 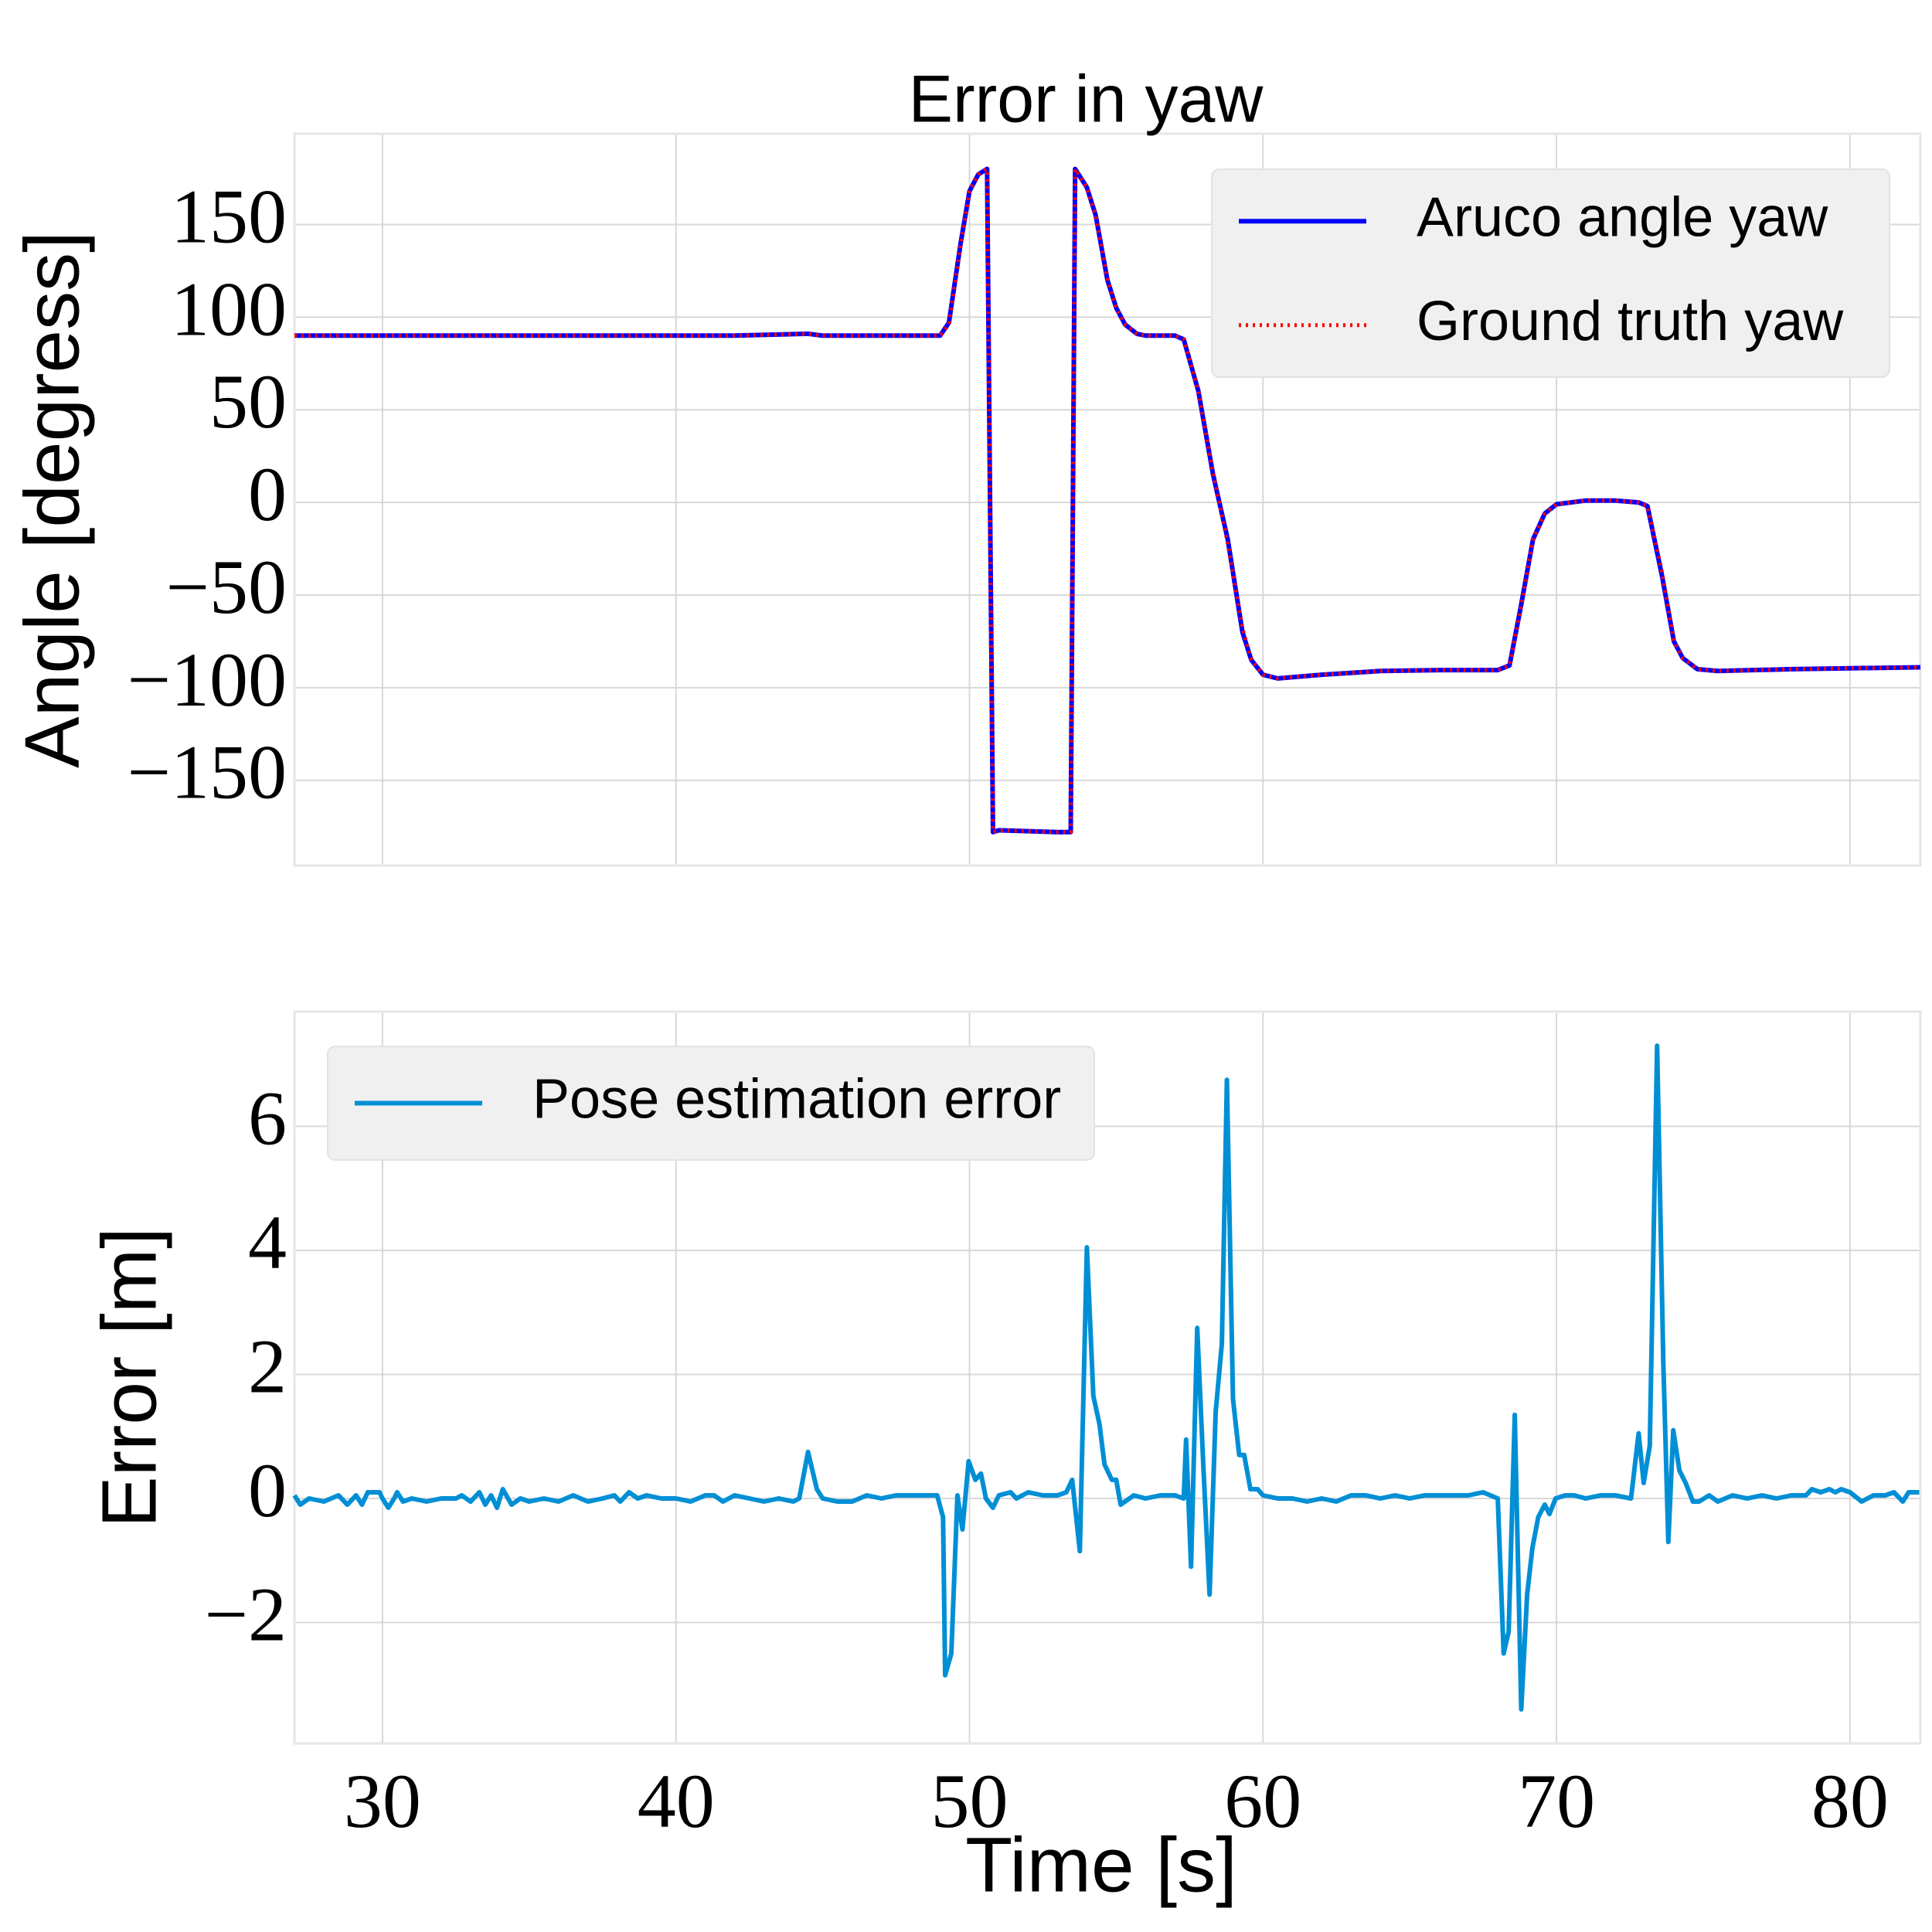 I want to click on y-tick-label: −50, so click(x=227, y=587).